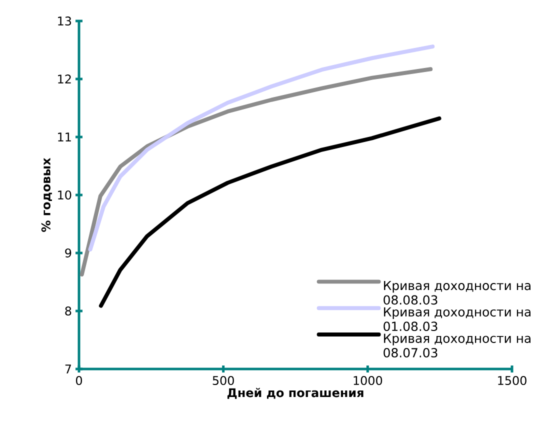 This screenshot has height=436, width=536. I want to click on x-axis-title: Дней до погашения, so click(295, 393).